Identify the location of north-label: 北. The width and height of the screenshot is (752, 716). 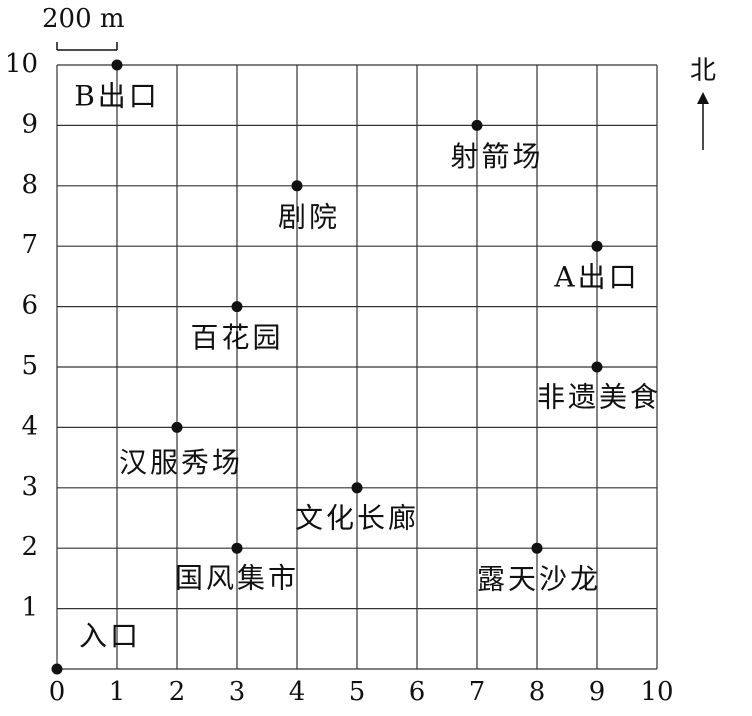
(703, 71).